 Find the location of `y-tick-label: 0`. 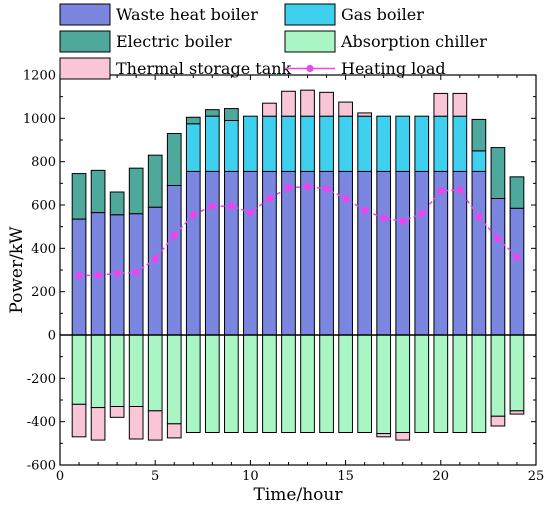

y-tick-label: 0 is located at coordinates (52, 336).